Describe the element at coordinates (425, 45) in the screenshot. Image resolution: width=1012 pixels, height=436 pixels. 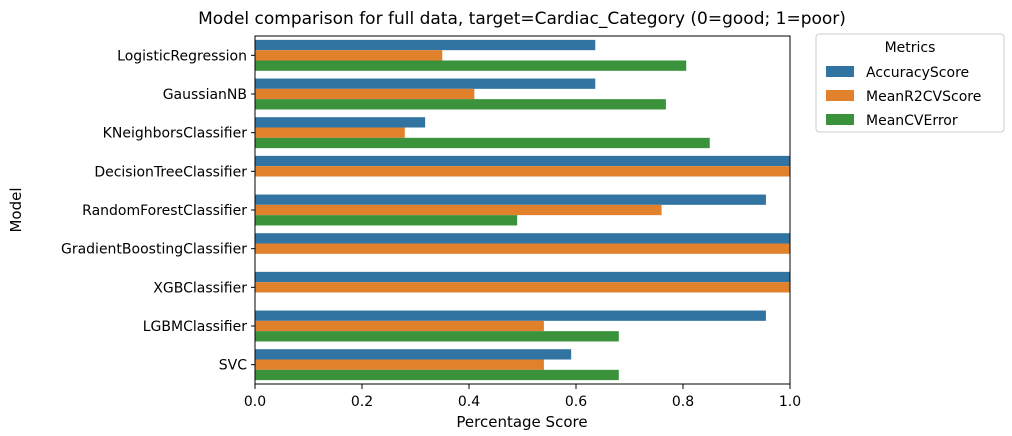
I see `bar-AccuracyScore-LogisticRegression` at that location.